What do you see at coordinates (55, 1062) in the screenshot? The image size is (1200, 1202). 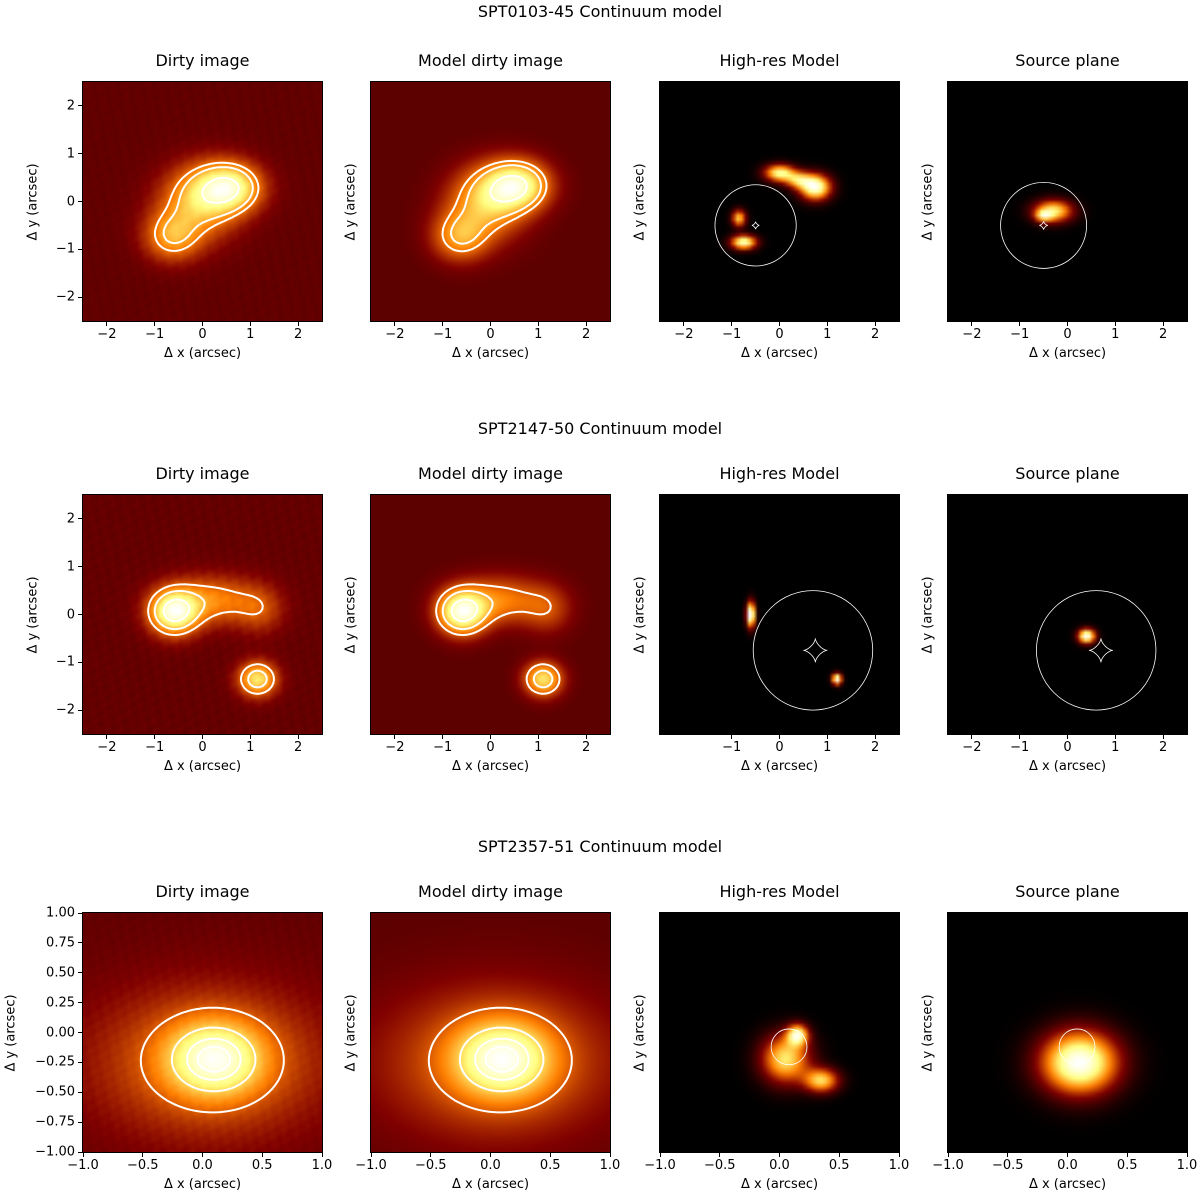 I see `y-tick-label: −0.25` at bounding box center [55, 1062].